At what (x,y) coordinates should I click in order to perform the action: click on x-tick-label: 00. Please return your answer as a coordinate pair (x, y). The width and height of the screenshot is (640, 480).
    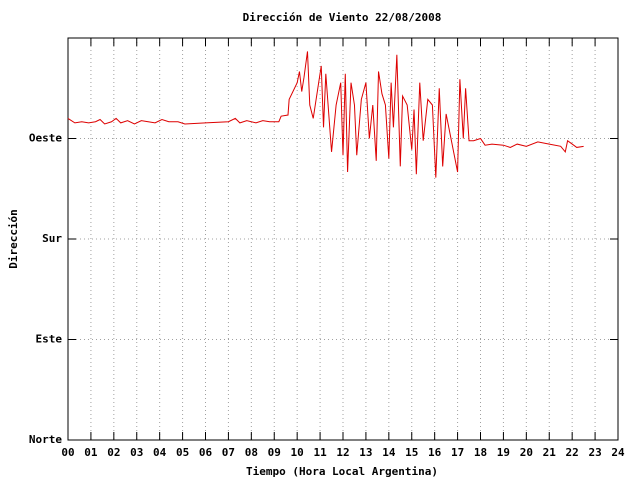
    Looking at the image, I should click on (67, 452).